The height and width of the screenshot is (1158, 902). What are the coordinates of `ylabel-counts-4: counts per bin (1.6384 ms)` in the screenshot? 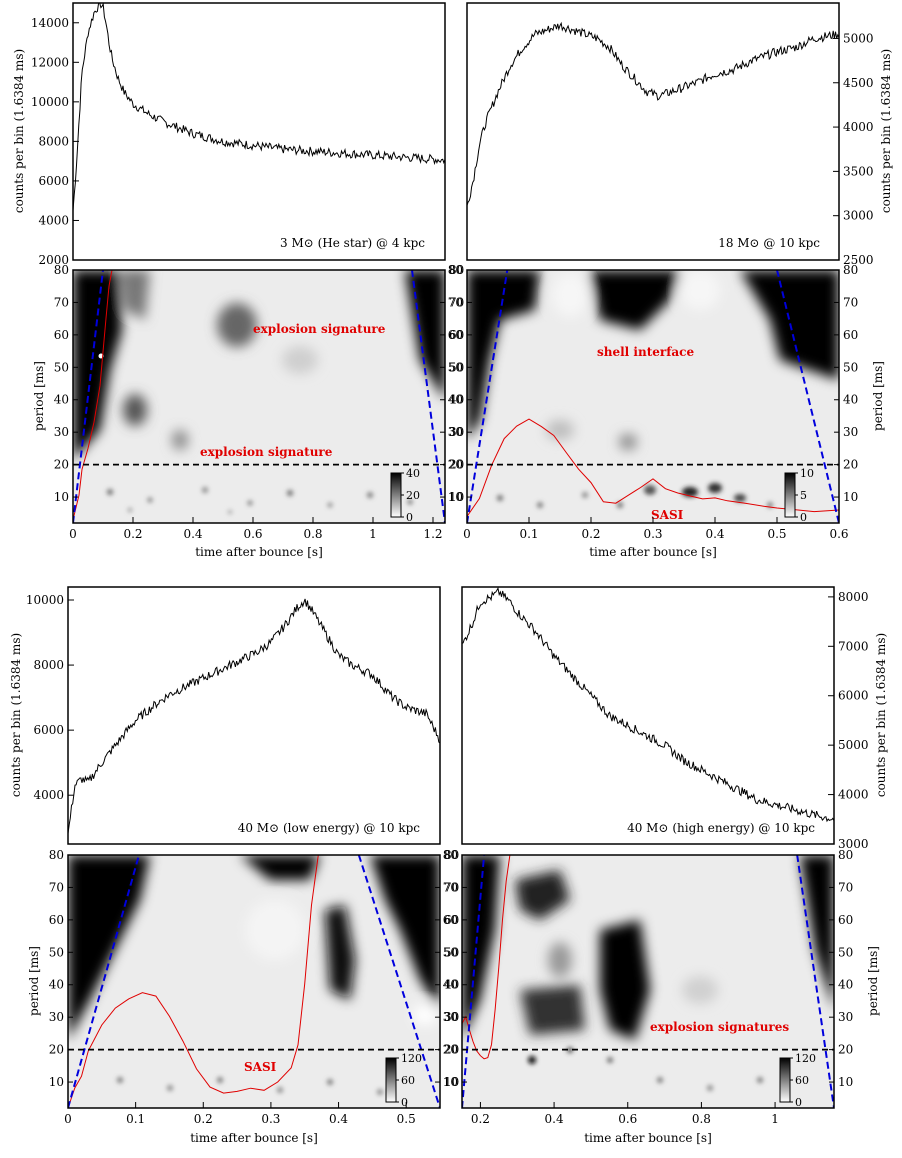 It's located at (881, 715).